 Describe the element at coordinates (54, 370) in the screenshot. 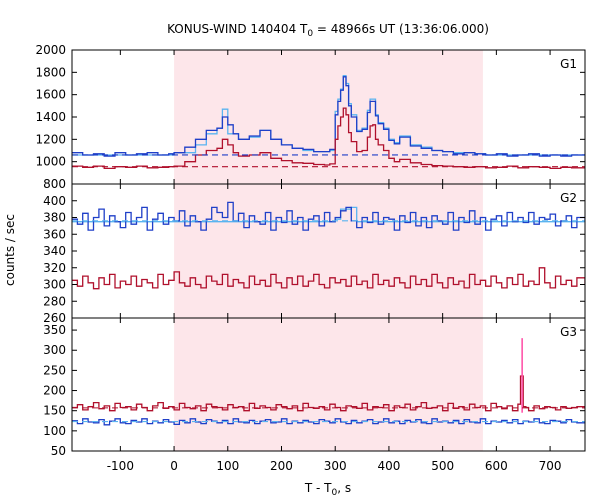

I see `y-tick-label: 250` at that location.